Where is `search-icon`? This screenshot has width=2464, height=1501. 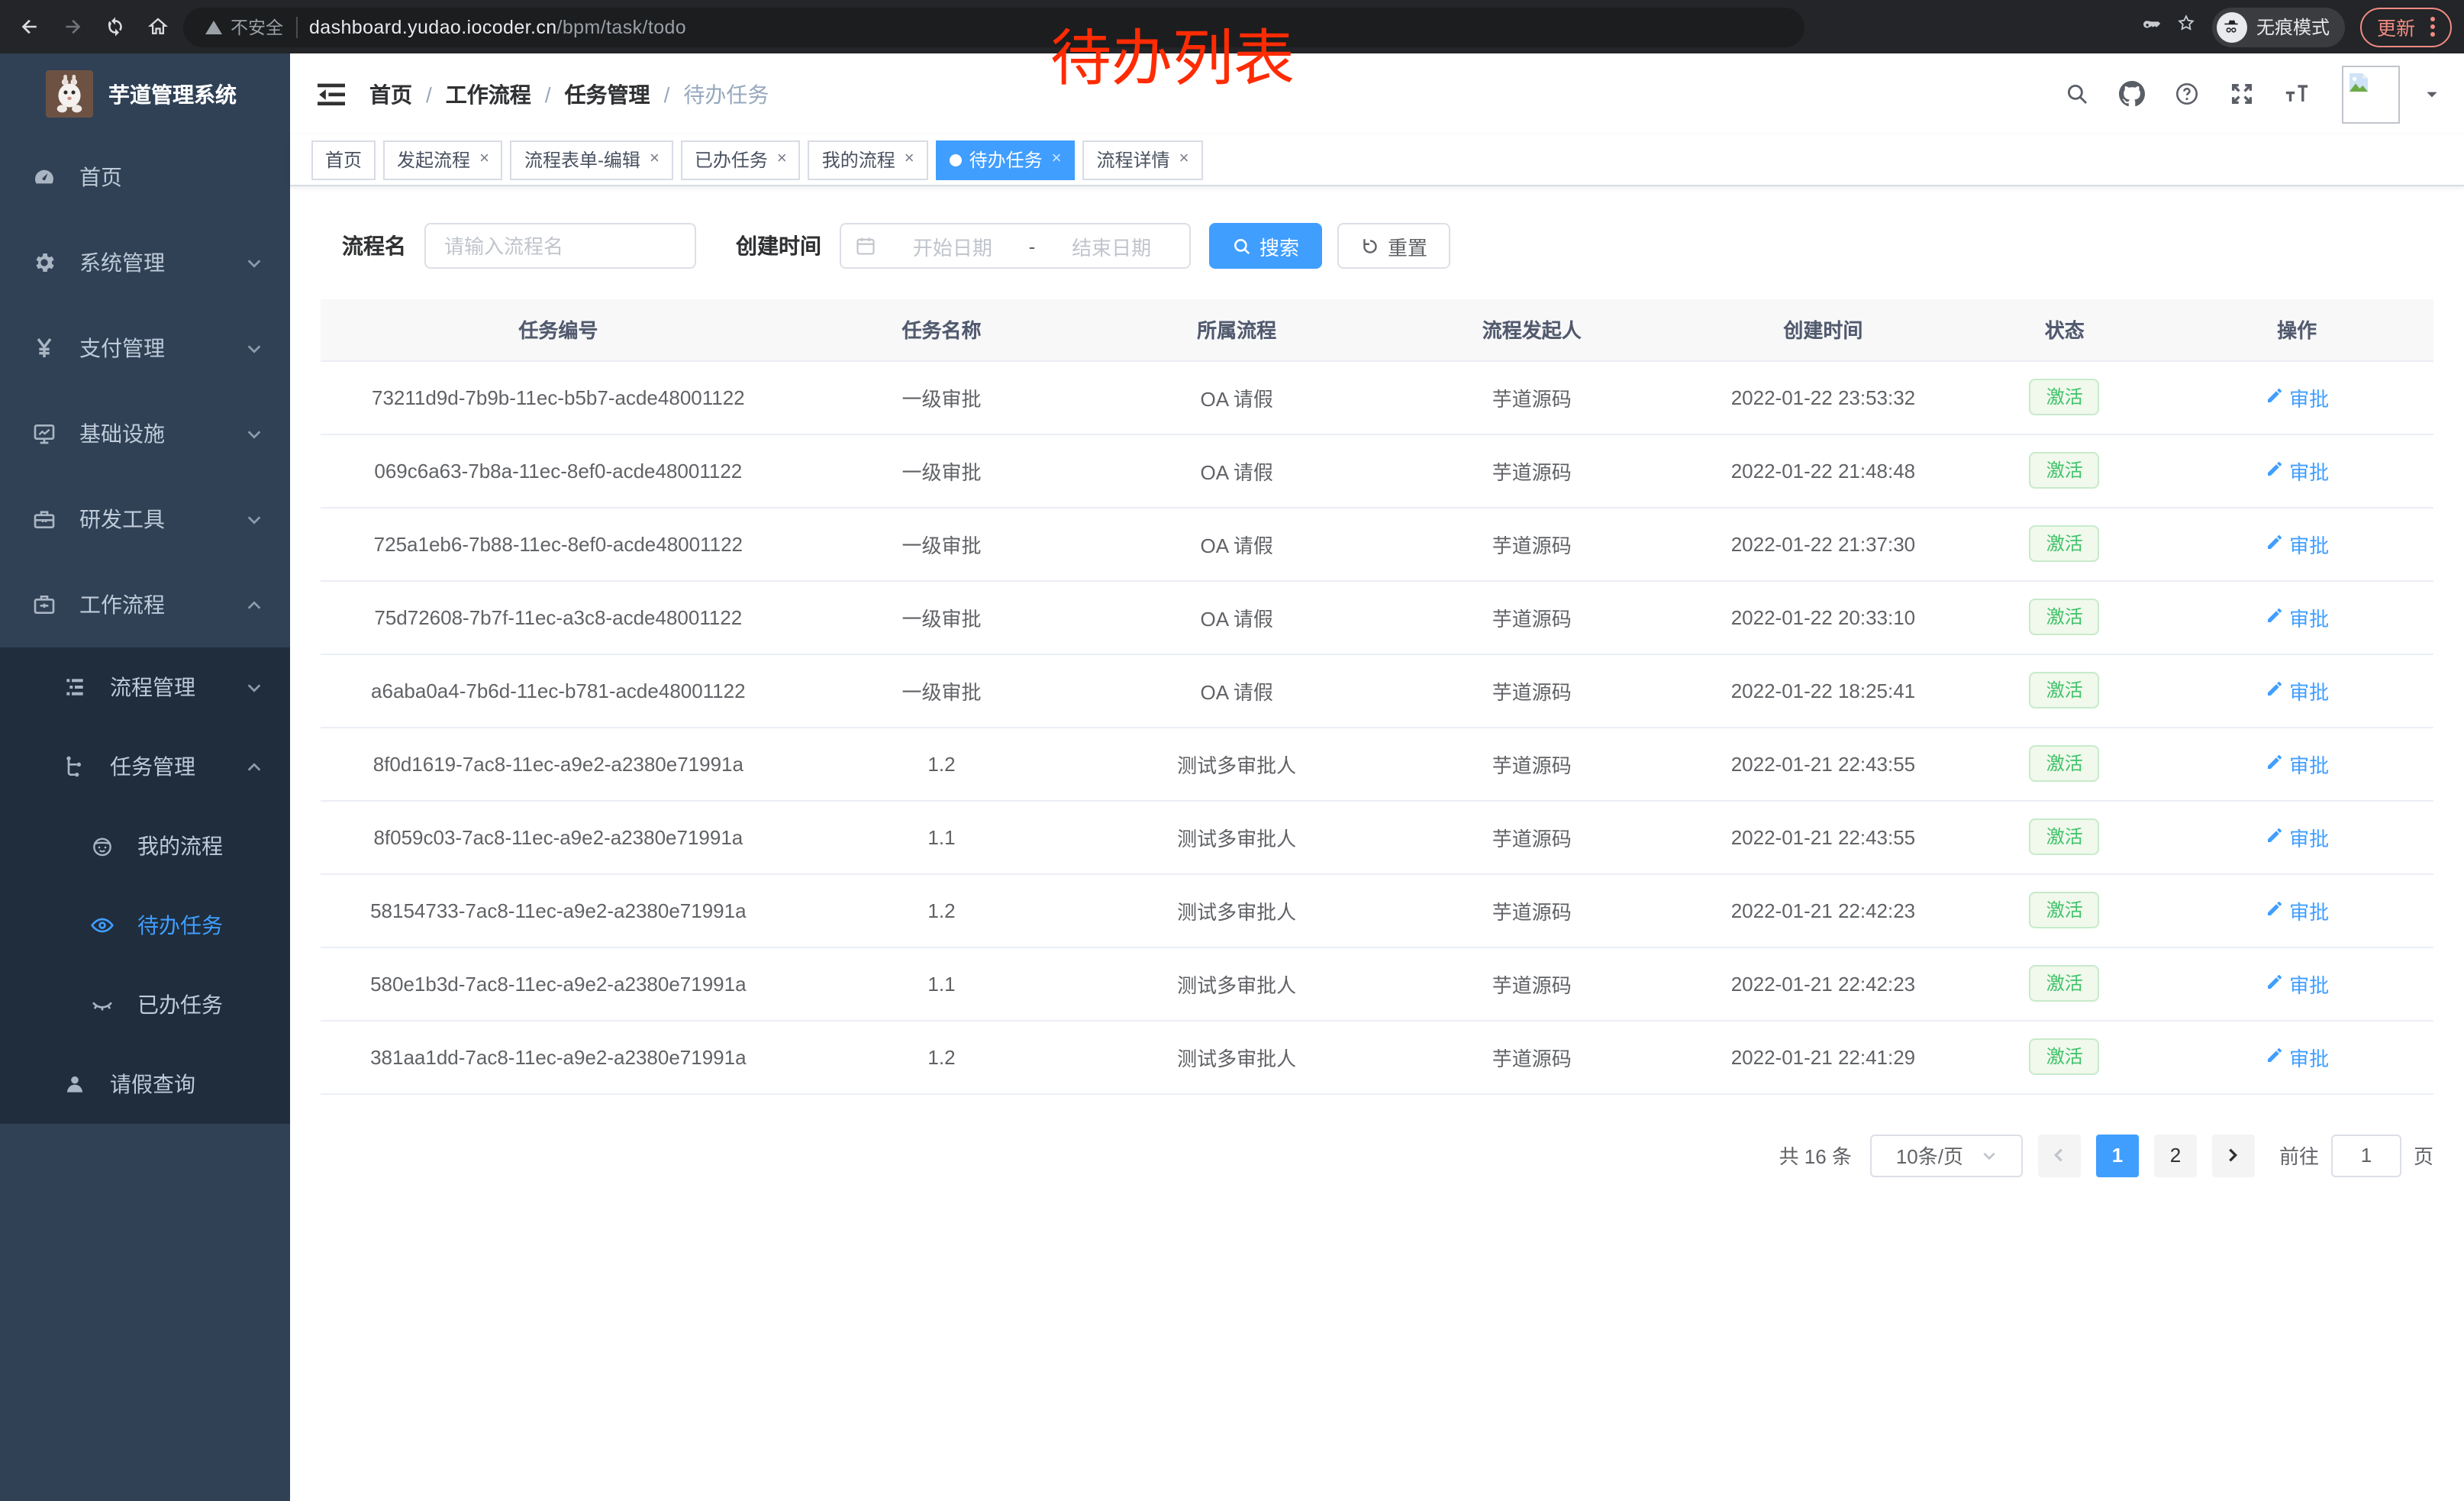
search-icon is located at coordinates (2076, 94).